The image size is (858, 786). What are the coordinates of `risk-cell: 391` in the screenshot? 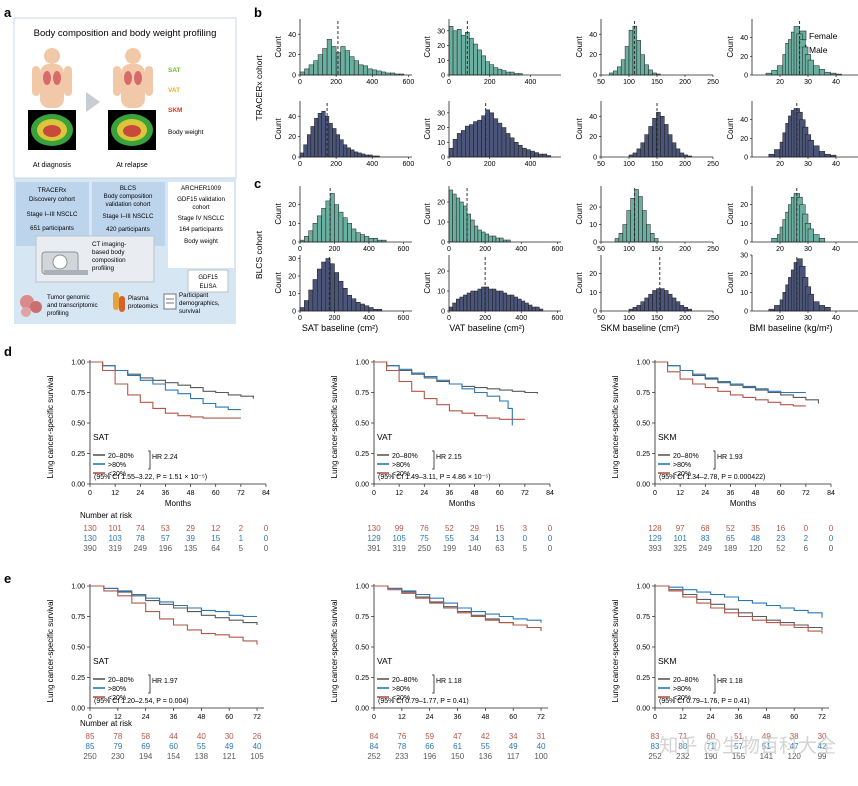 It's located at (374, 548).